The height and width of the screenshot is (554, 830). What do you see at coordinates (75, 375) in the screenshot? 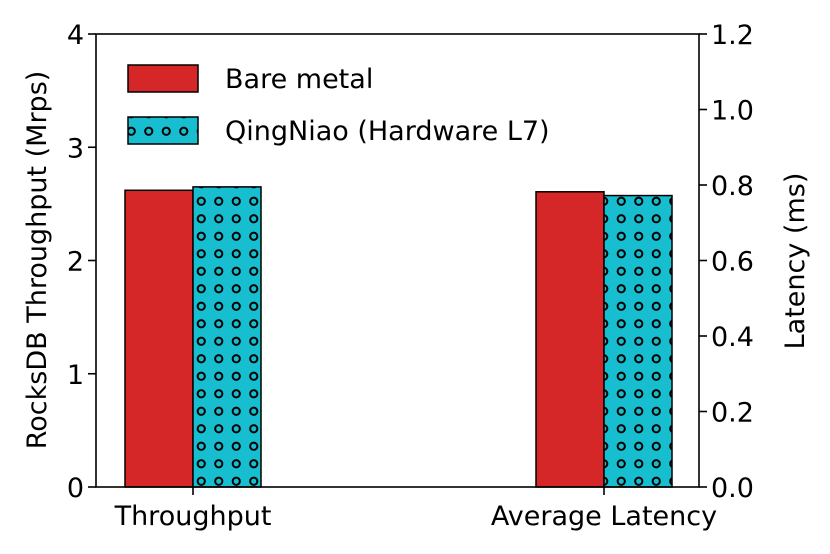
I see `left-tick-label: 1` at bounding box center [75, 375].